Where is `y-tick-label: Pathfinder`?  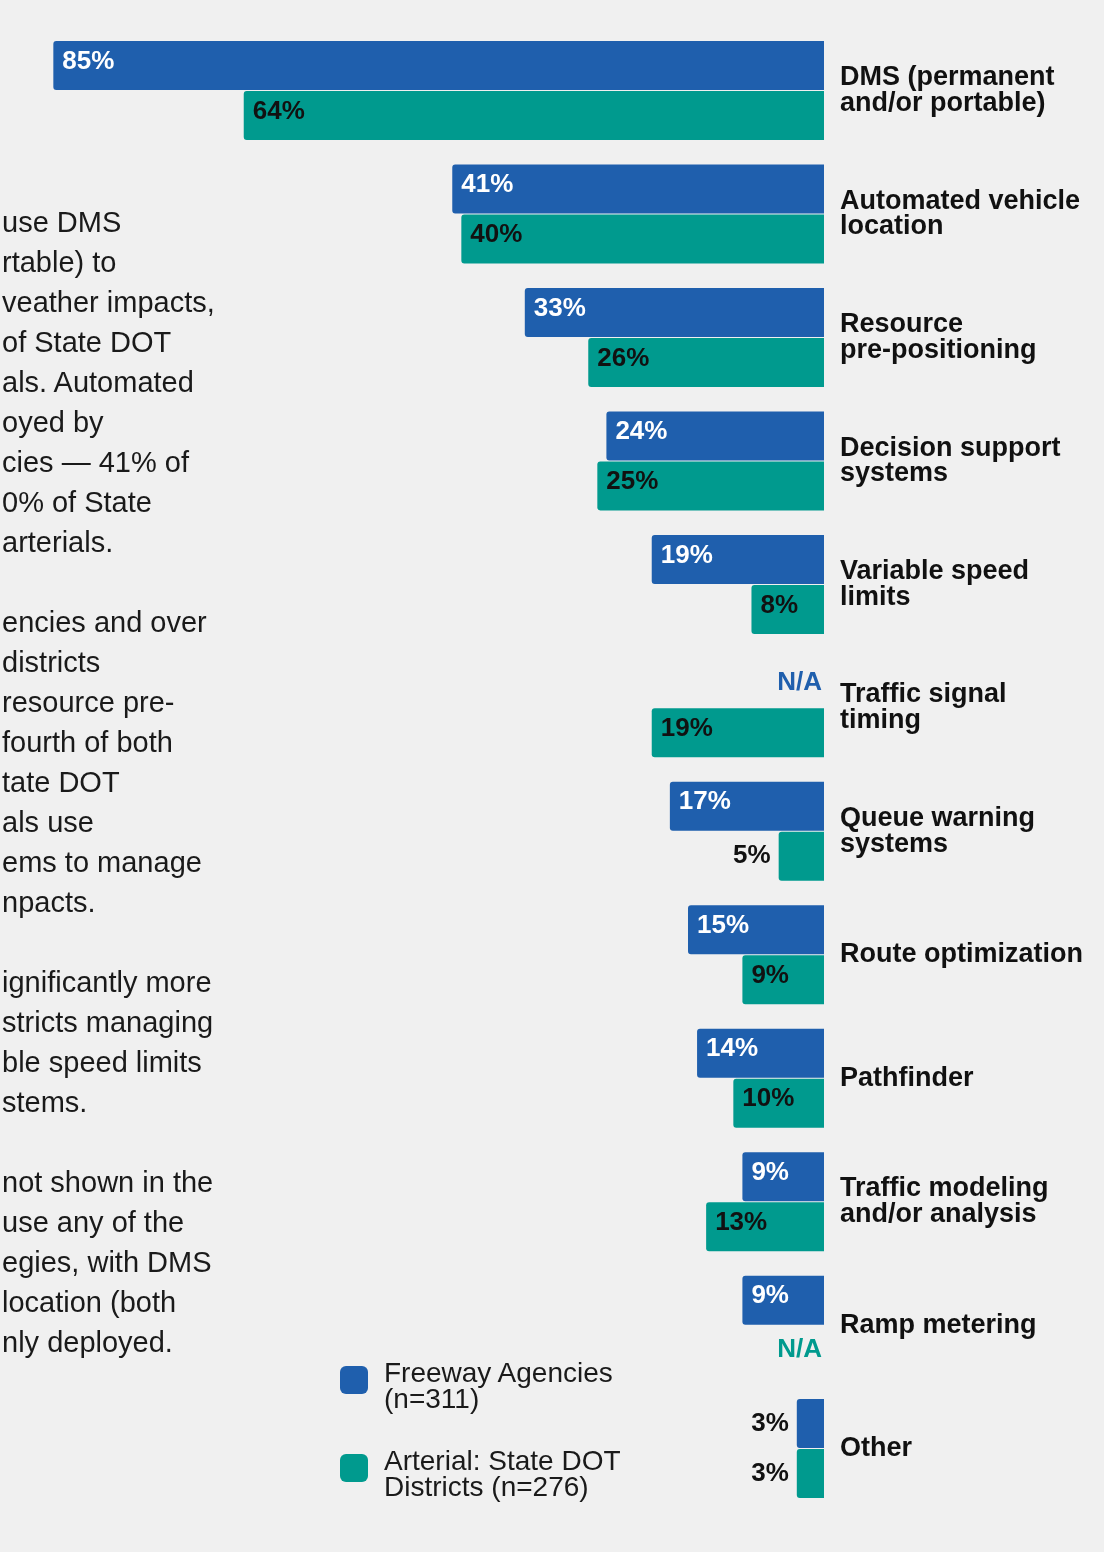
y-tick-label: Pathfinder is located at coordinates (907, 1076).